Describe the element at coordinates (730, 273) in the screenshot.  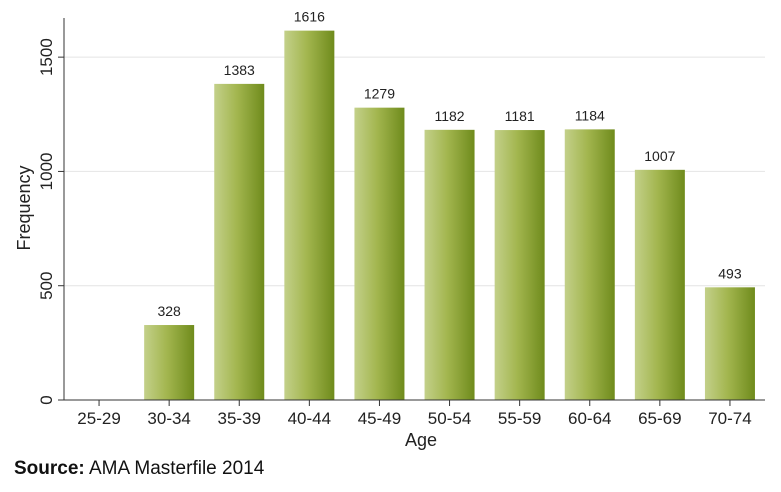
I see `data-label-70-74: 493` at that location.